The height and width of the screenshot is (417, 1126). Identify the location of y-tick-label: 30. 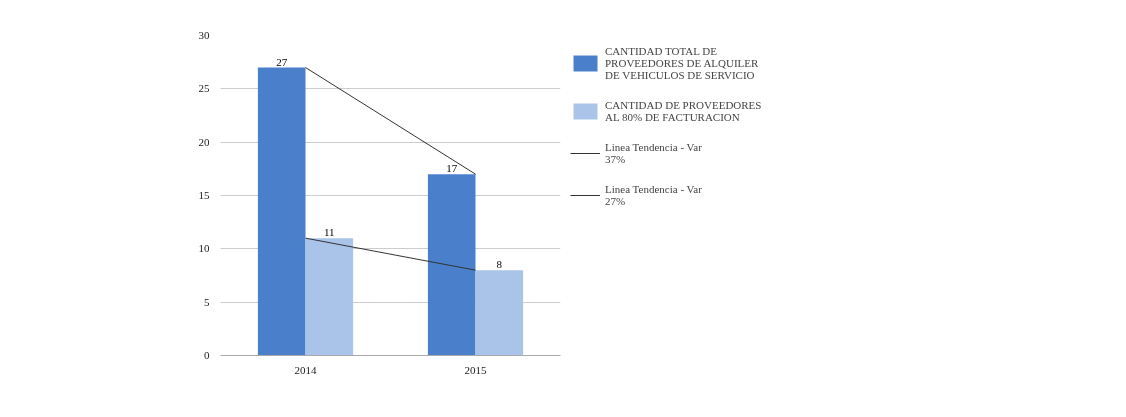
(204, 35).